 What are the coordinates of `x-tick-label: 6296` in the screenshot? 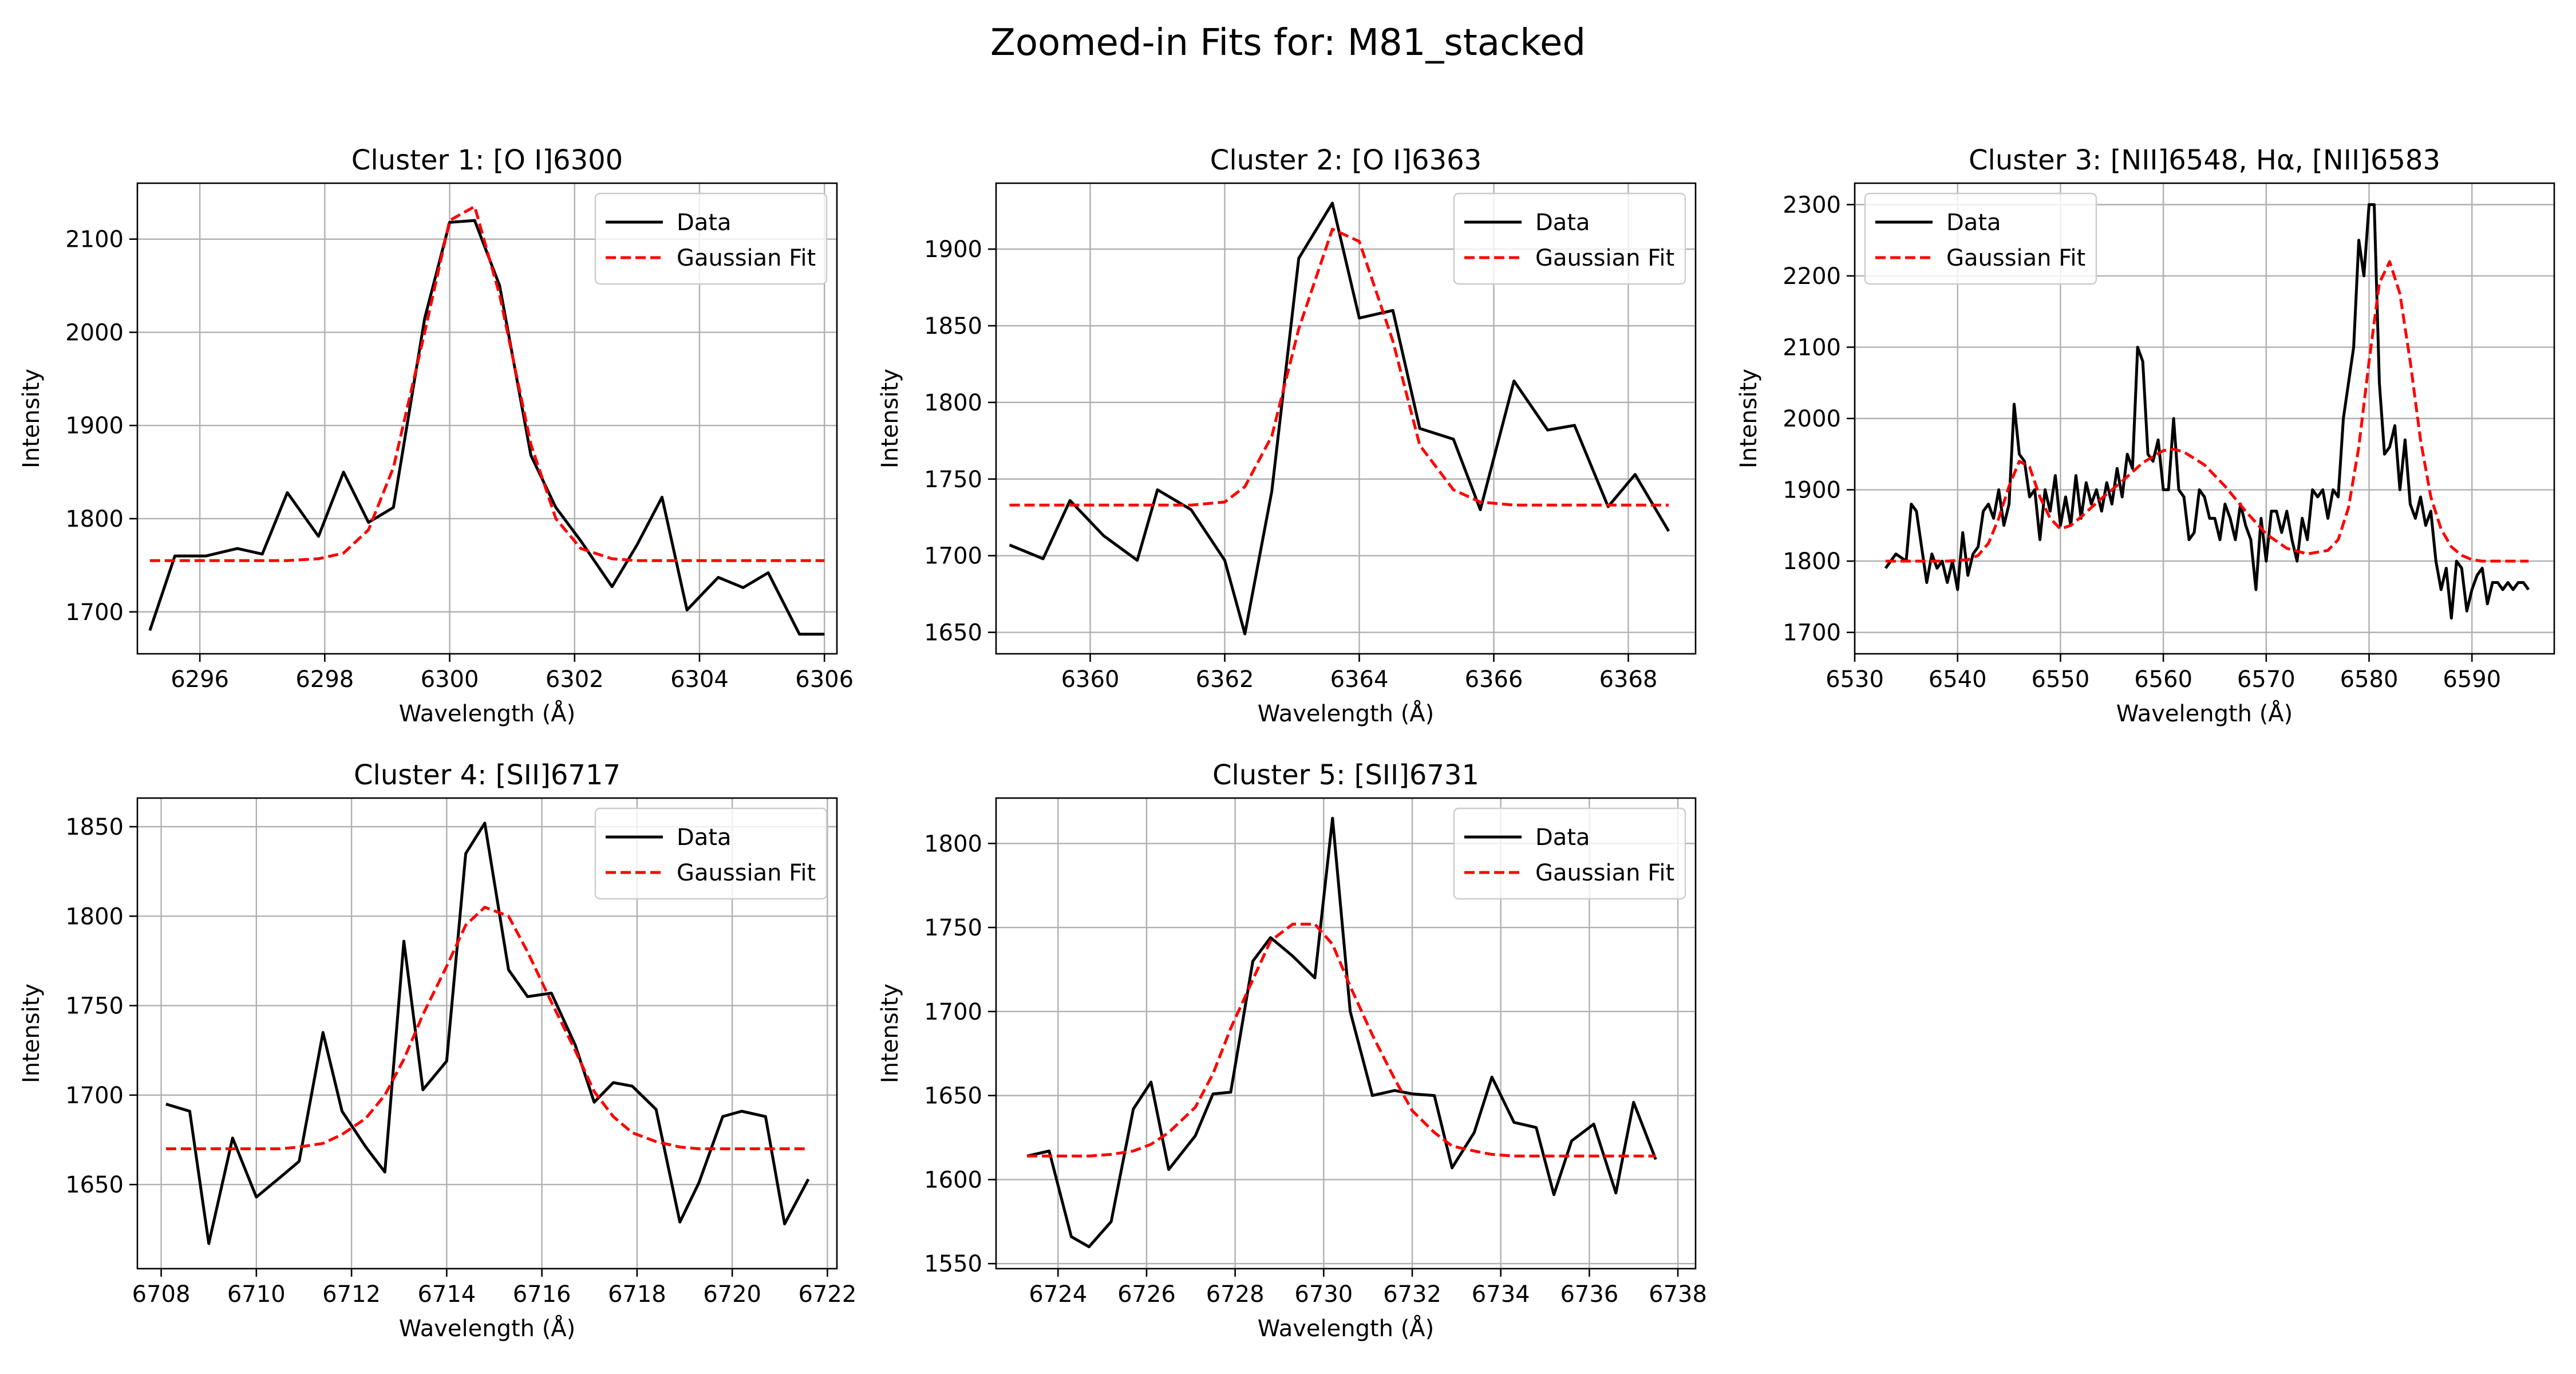 It's located at (200, 680).